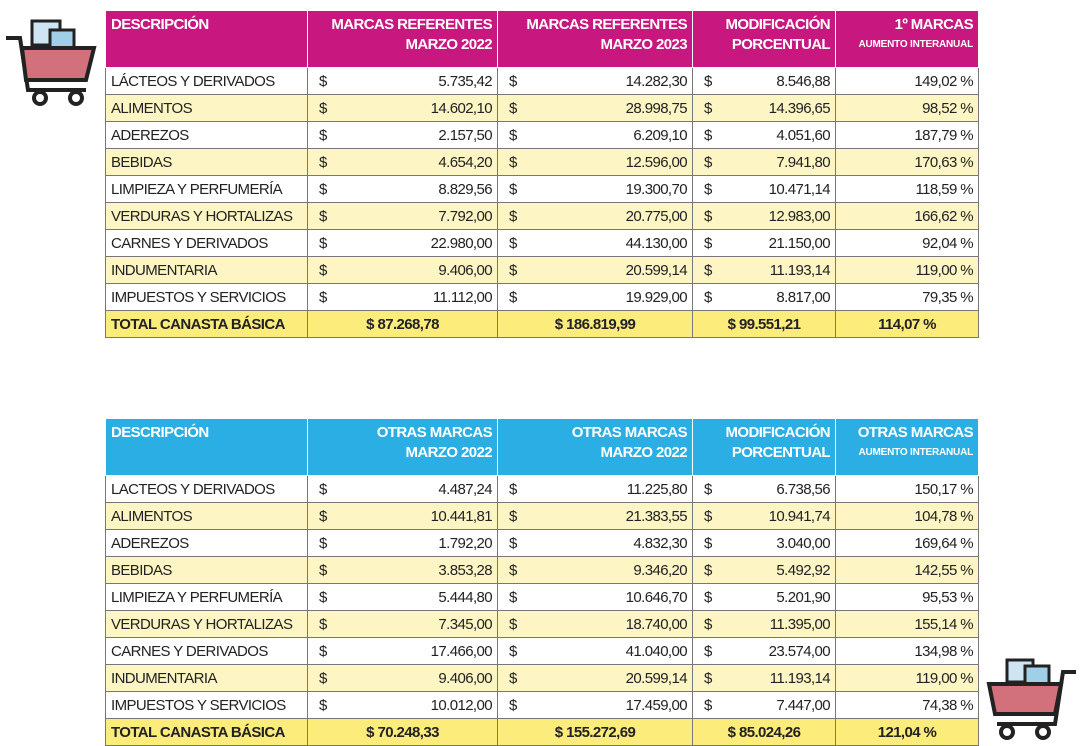 This screenshot has width=1080, height=746. I want to click on amount-cell: $11.395,00, so click(764, 624).